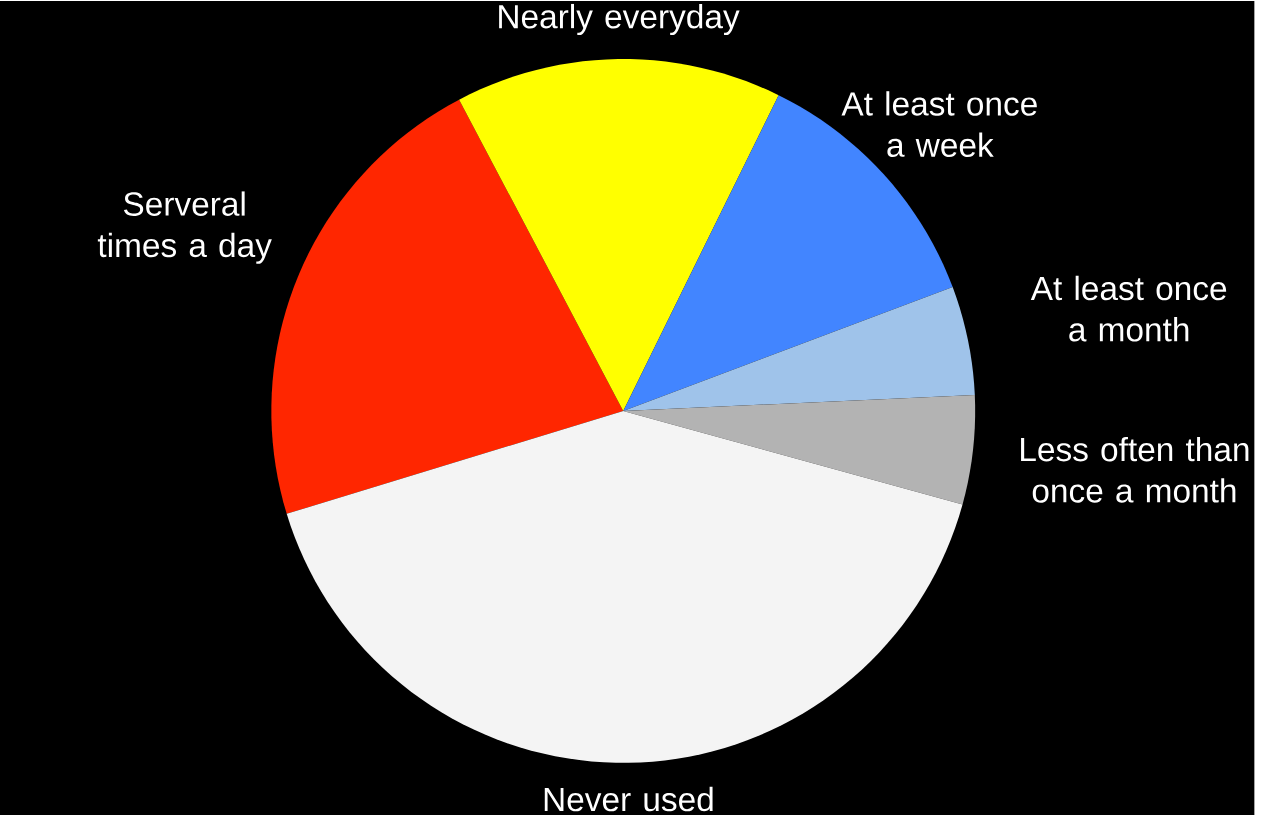 This screenshot has height=815, width=1276. I want to click on slice-label: Less often than once a month, so click(1135, 469).